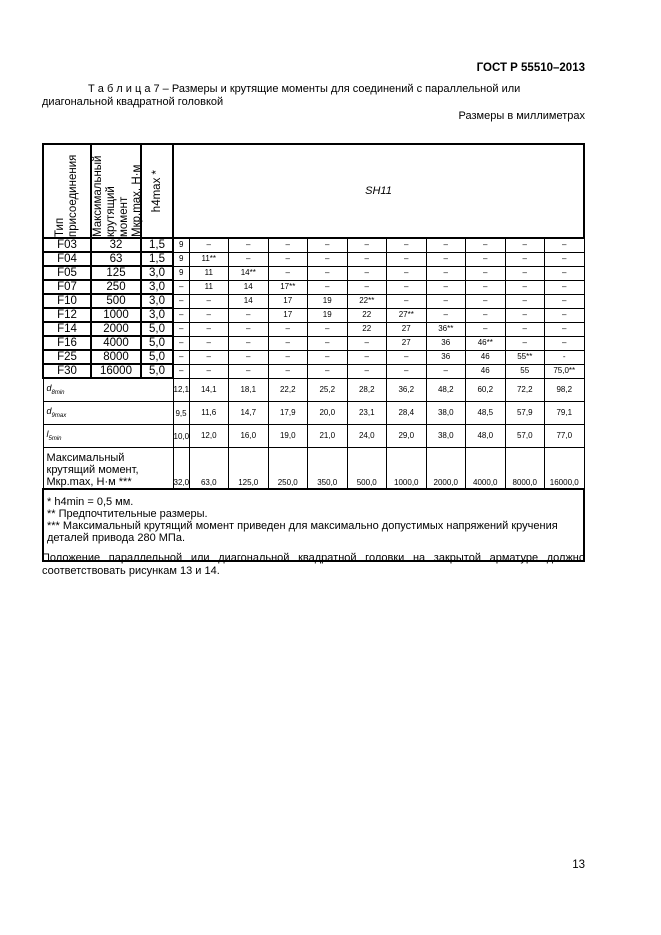  What do you see at coordinates (524, 357) in the screenshot?
I see `table-cell: 55**` at bounding box center [524, 357].